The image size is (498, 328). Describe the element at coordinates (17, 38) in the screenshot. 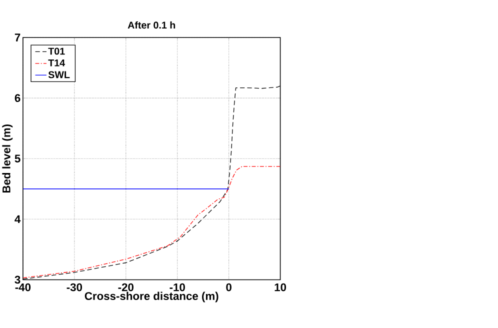

I see `y-tick-label: 7` at that location.